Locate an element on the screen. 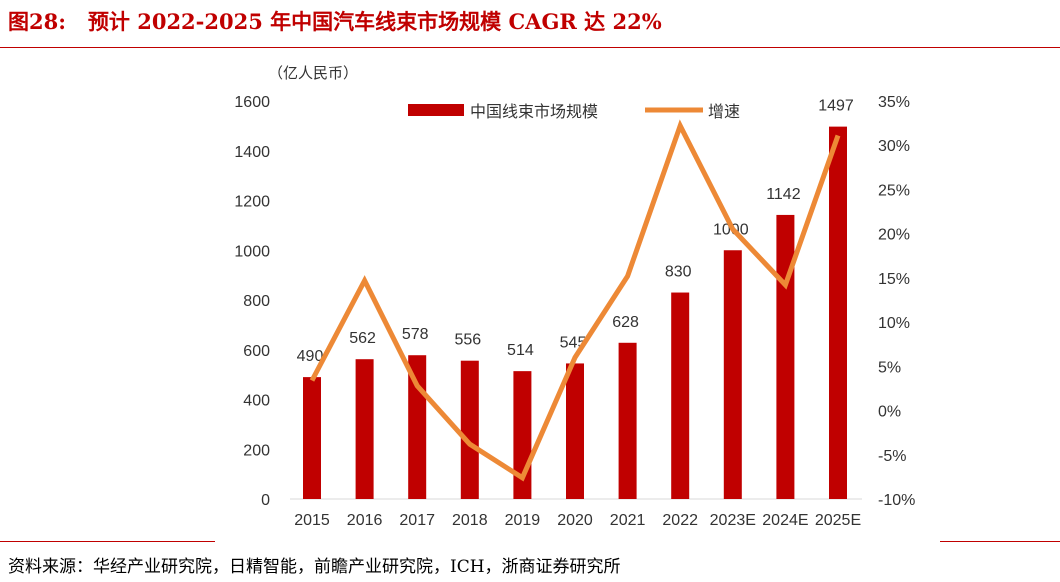  x-tick-label: 2017 is located at coordinates (417, 520).